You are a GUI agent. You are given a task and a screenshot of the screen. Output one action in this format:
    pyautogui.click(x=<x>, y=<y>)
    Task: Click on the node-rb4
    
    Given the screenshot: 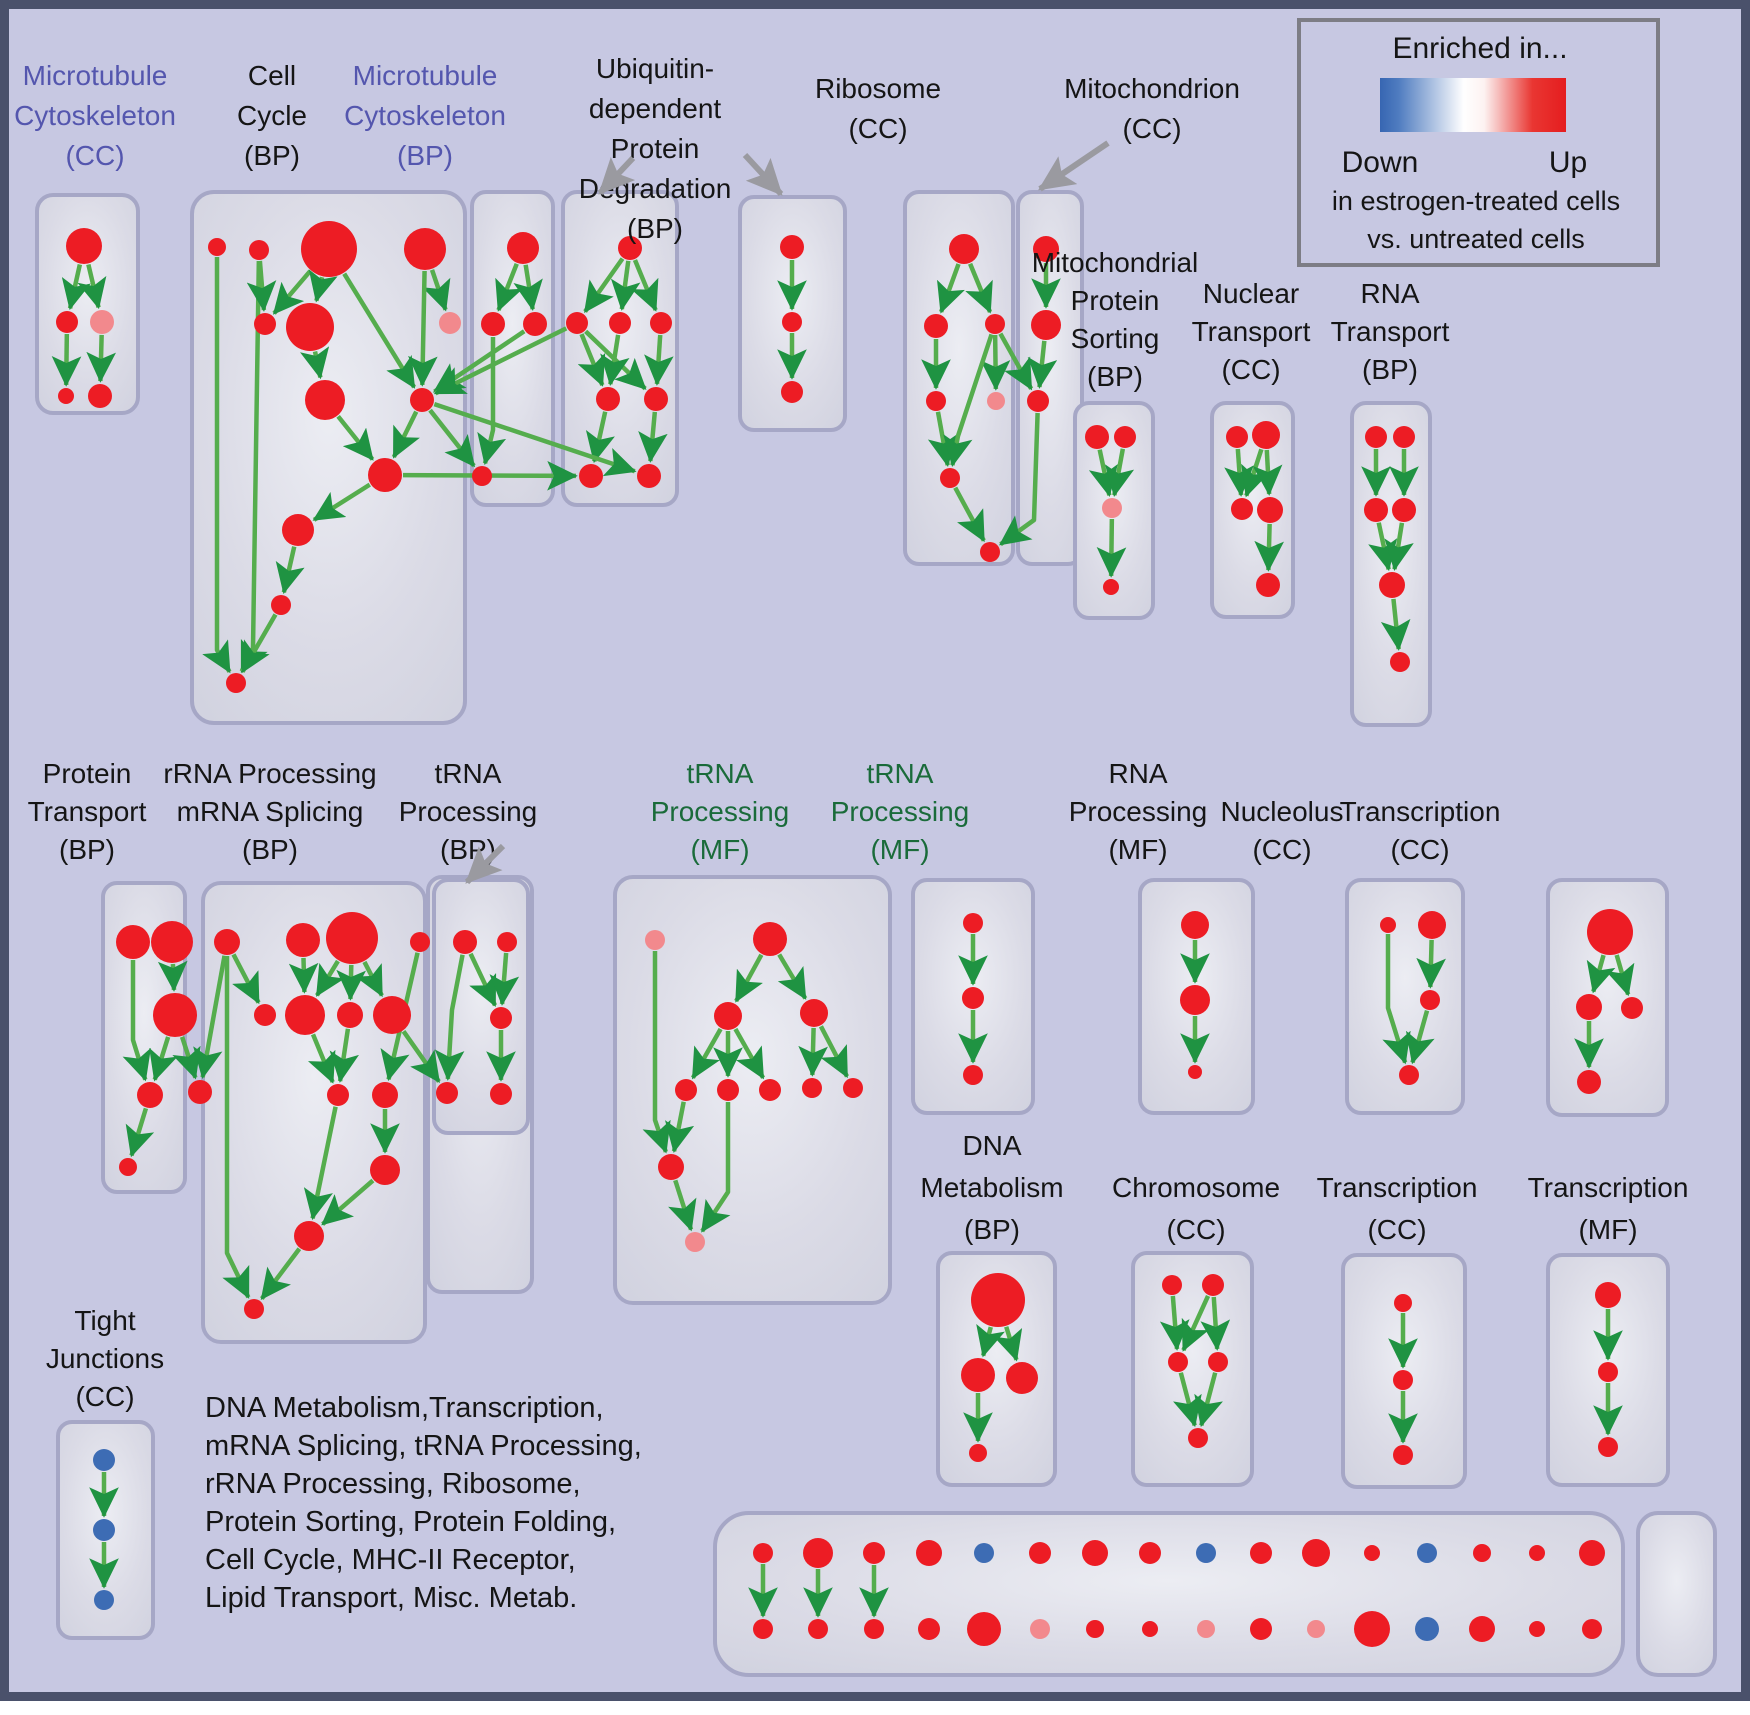 What is the action you would take?
    pyautogui.click(x=936, y=401)
    